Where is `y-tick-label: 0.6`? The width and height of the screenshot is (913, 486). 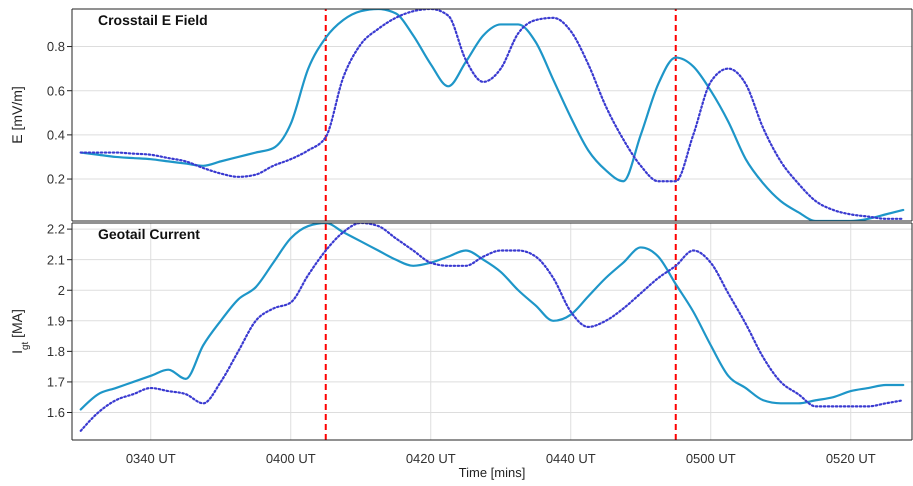 y-tick-label: 0.6 is located at coordinates (55, 90).